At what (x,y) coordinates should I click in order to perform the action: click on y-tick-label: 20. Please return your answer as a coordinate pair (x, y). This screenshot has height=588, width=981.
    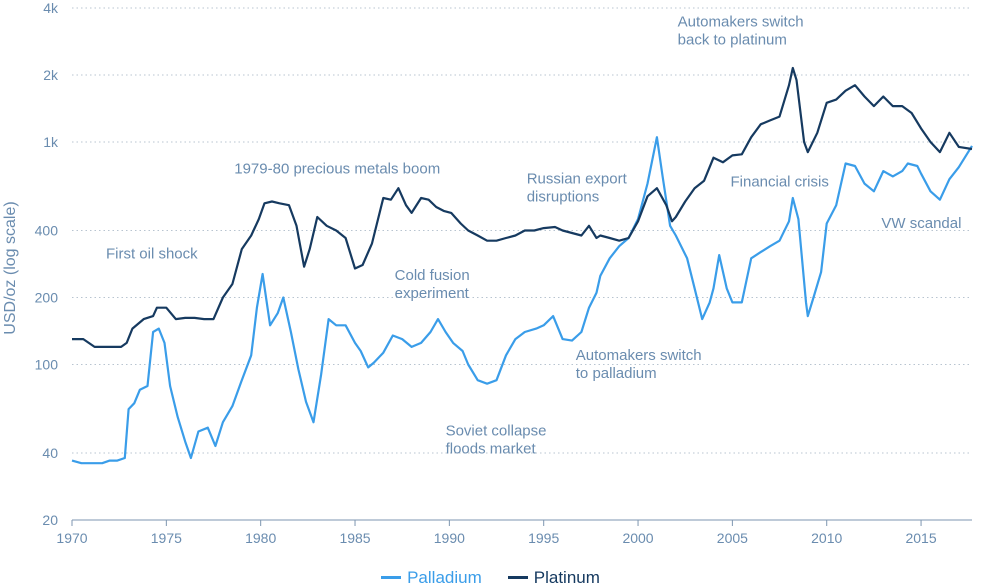
    Looking at the image, I should click on (50, 520).